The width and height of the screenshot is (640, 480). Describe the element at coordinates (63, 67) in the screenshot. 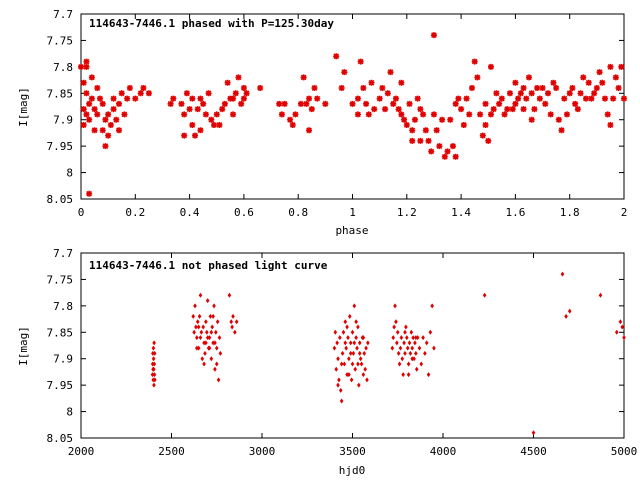

I see `y-tick-label: 7.8` at that location.